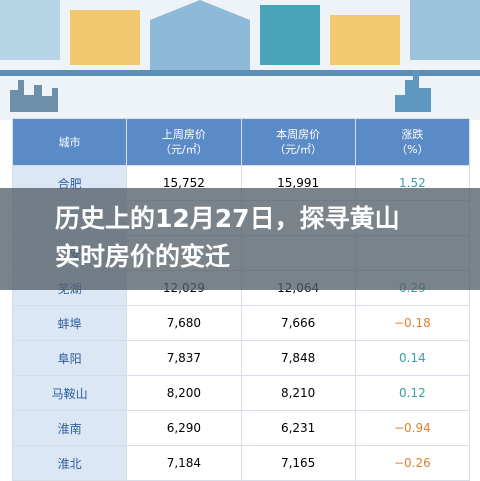  I want to click on table-cell: 0.14, so click(412, 358).